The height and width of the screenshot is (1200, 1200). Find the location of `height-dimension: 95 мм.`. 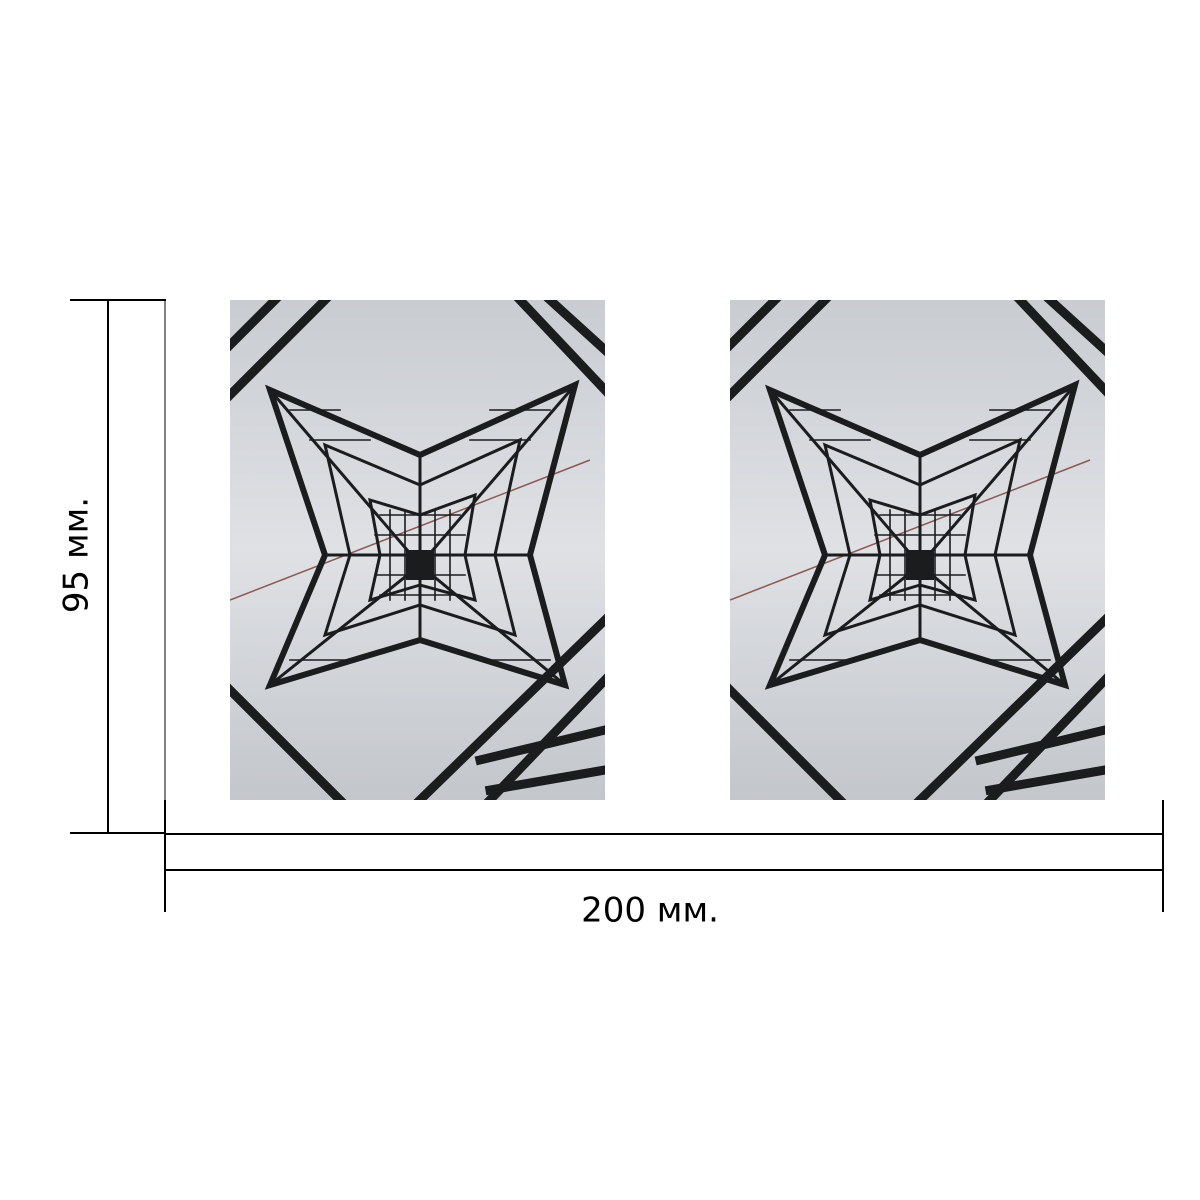

height-dimension: 95 мм. is located at coordinates (111, 566).